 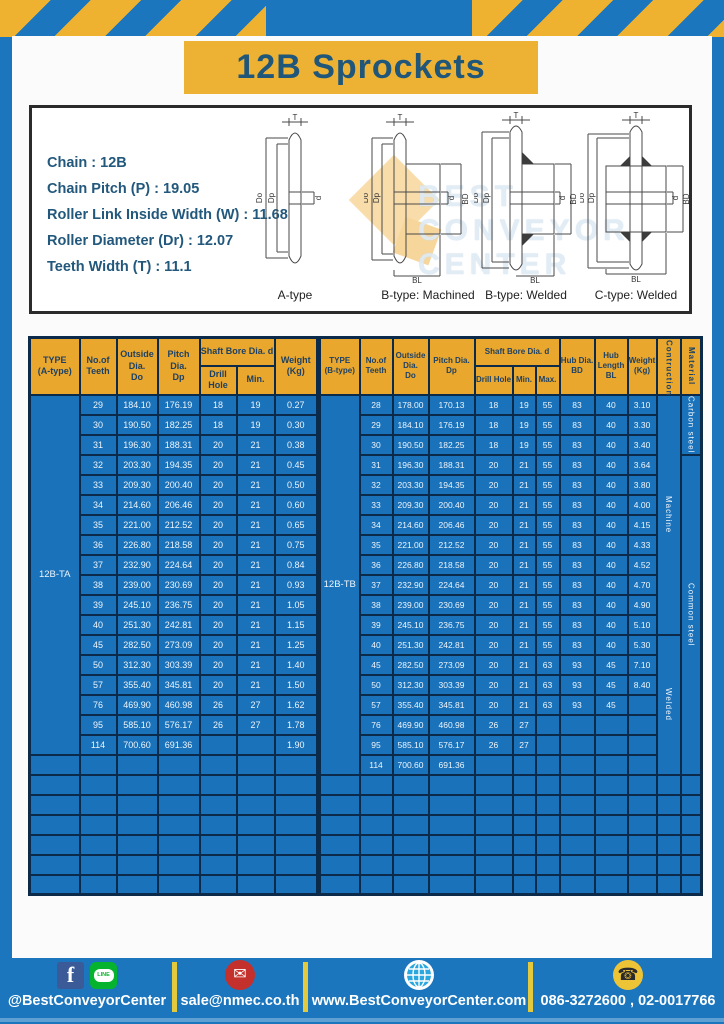 I want to click on table-cell: 691.36, so click(x=178, y=744).